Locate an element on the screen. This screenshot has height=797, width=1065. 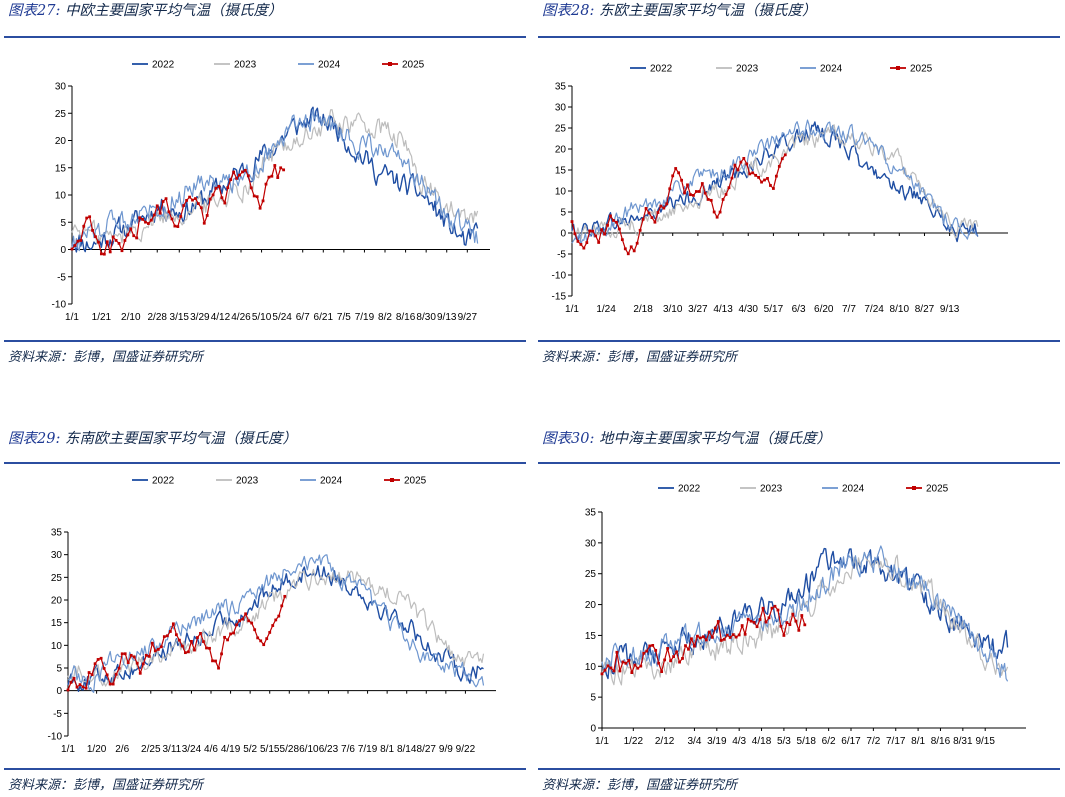
x-tick-label: 6/23 is located at coordinates (329, 749).